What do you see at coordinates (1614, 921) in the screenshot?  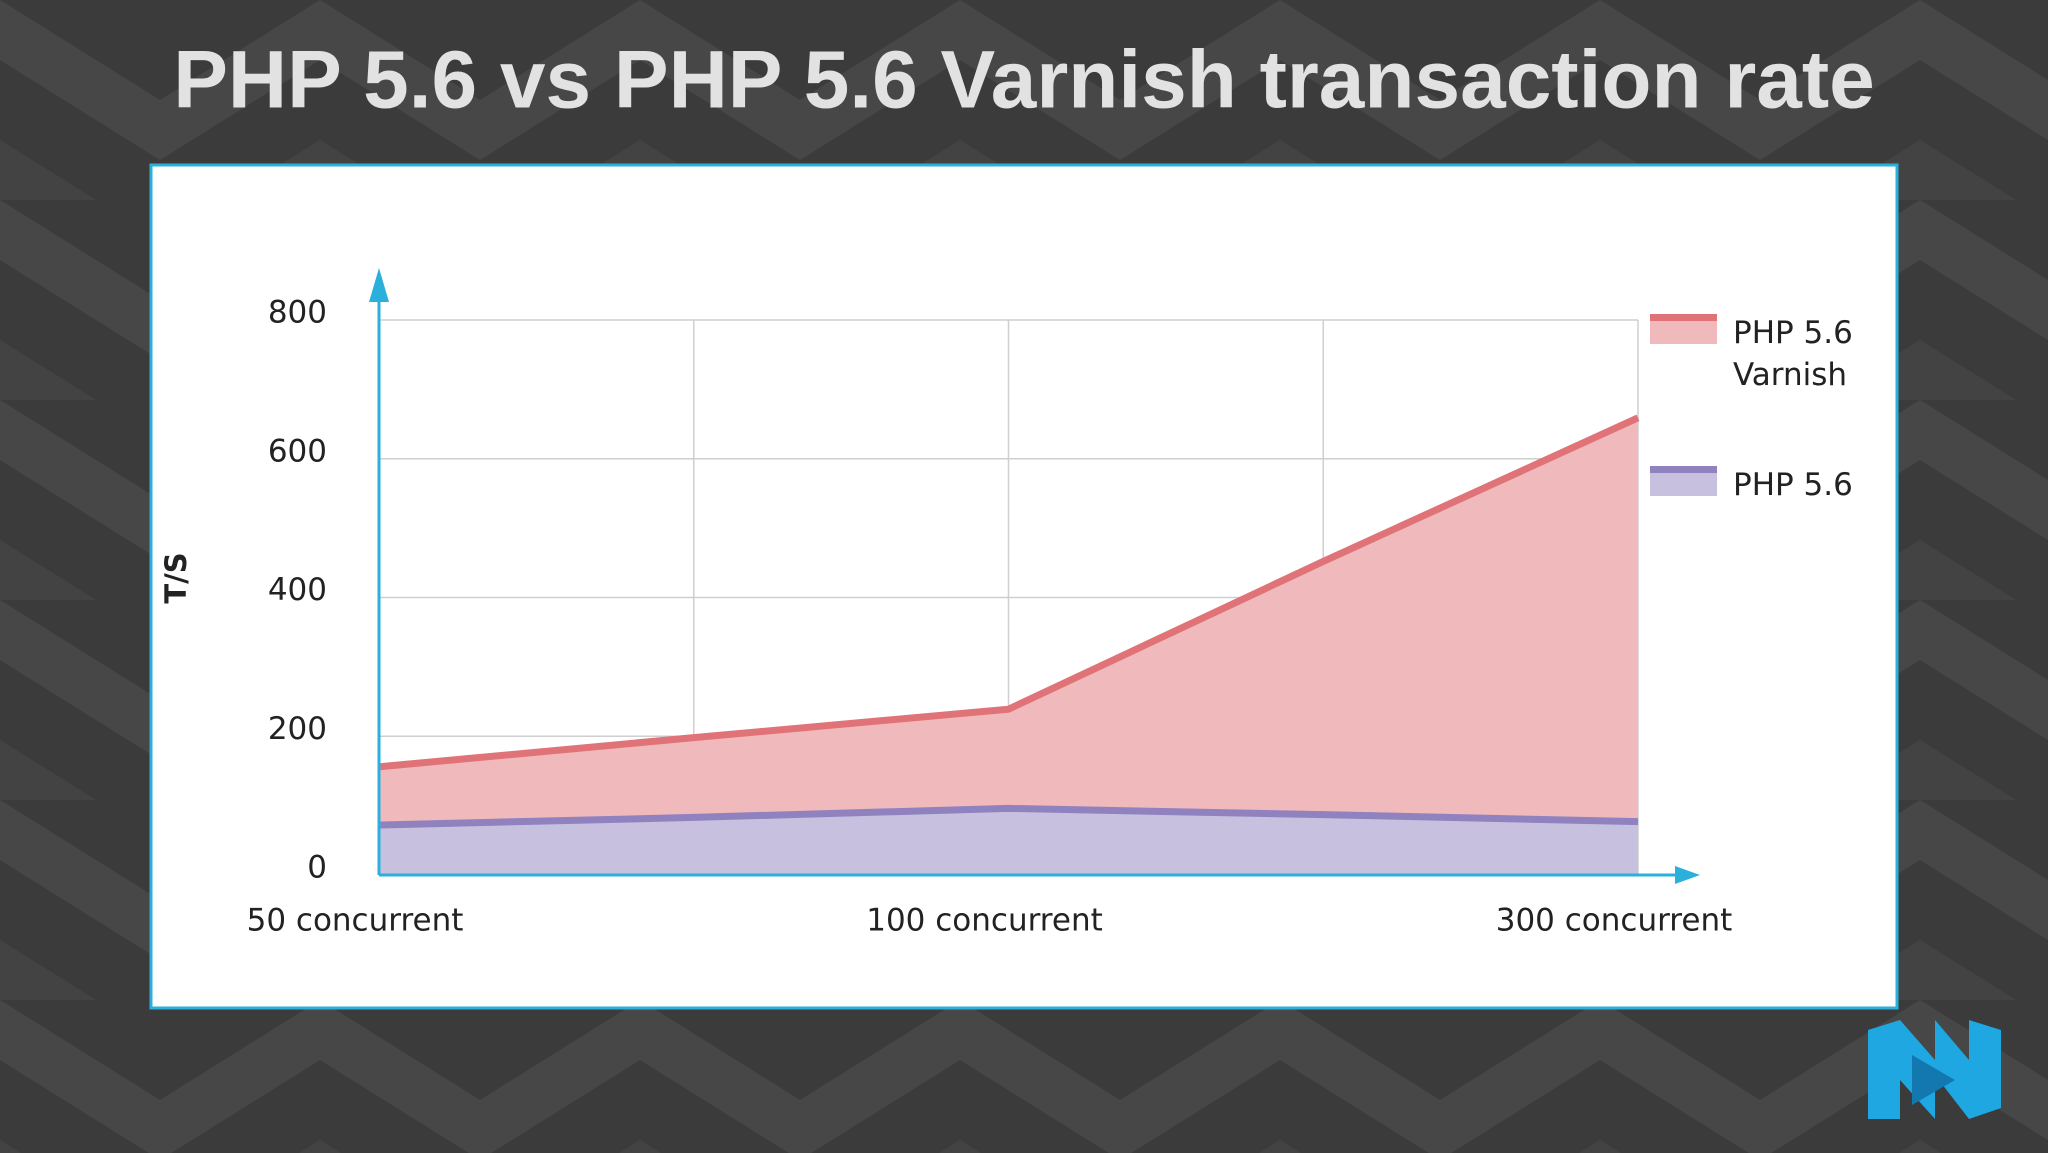 I see `x-tick-label: 300 concurrent` at bounding box center [1614, 921].